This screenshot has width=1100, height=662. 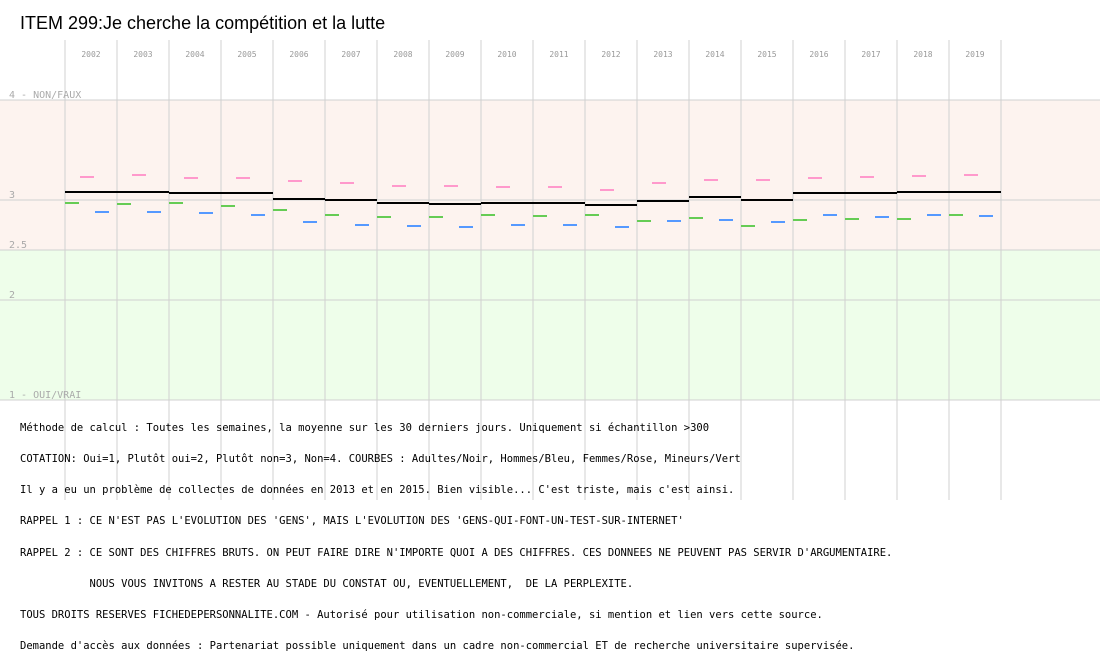 What do you see at coordinates (18, 245) in the screenshot?
I see `y-axis-label: 2.5` at bounding box center [18, 245].